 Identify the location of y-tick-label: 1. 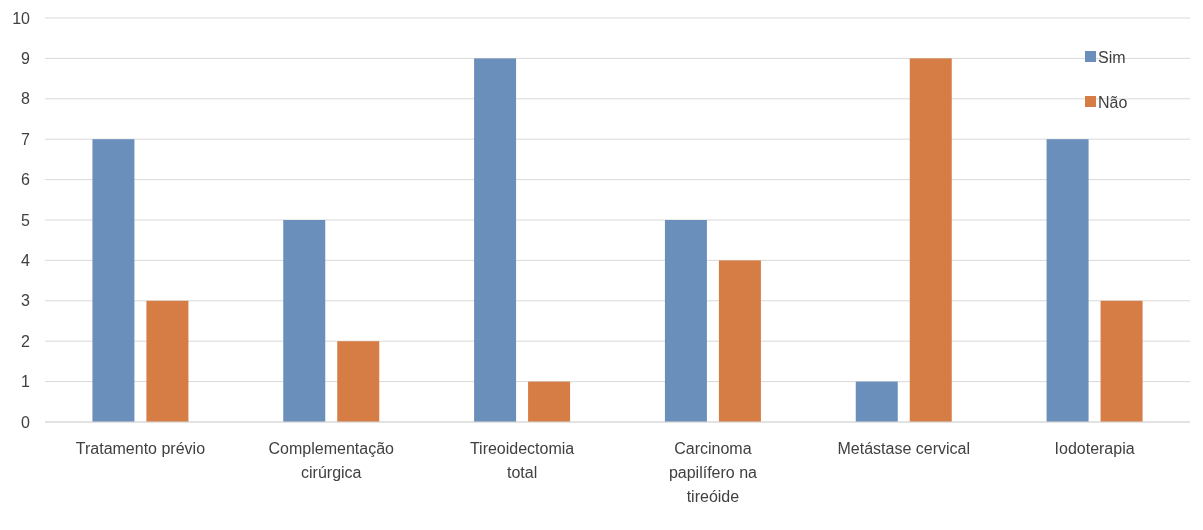
(26, 382).